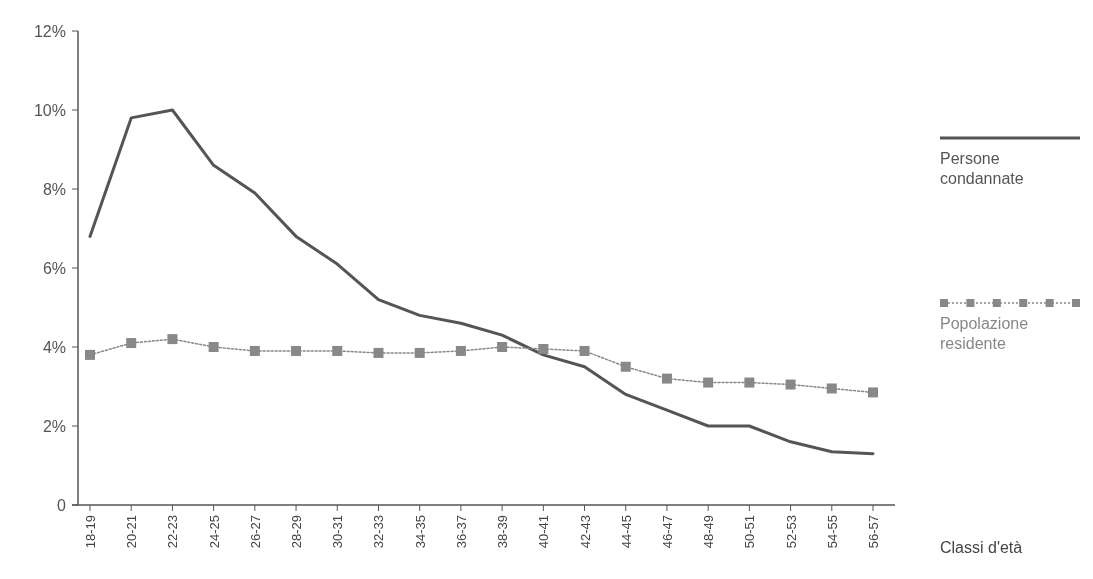 Image resolution: width=1093 pixels, height=579 pixels. Describe the element at coordinates (832, 532) in the screenshot. I see `x-tick-label: 54-55` at that location.